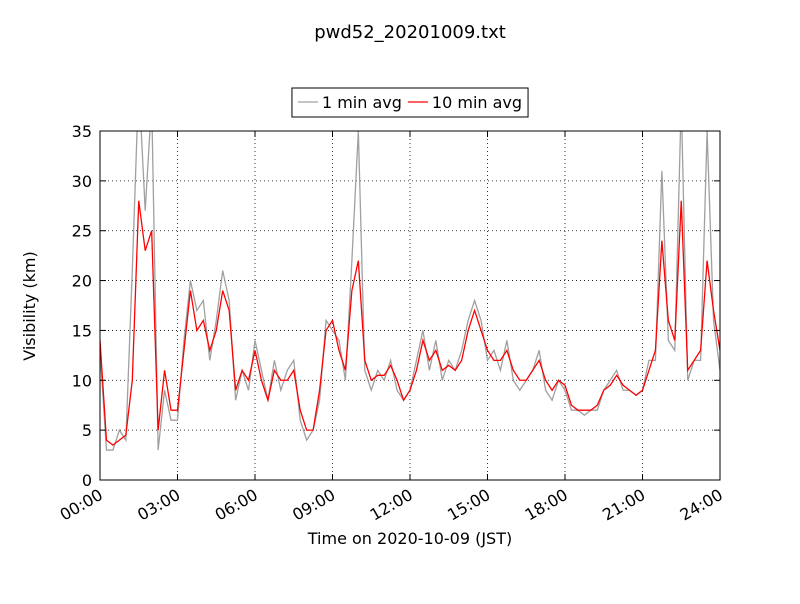  Describe the element at coordinates (87, 480) in the screenshot. I see `y-tick-label: 0` at that location.